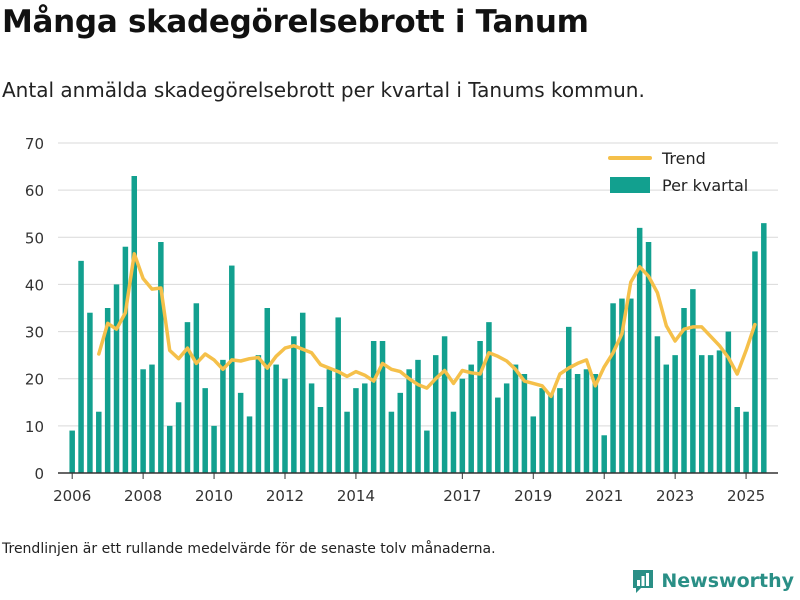 The width and height of the screenshot is (800, 600). Describe the element at coordinates (462, 496) in the screenshot. I see `x-tick-label: 2017` at that location.